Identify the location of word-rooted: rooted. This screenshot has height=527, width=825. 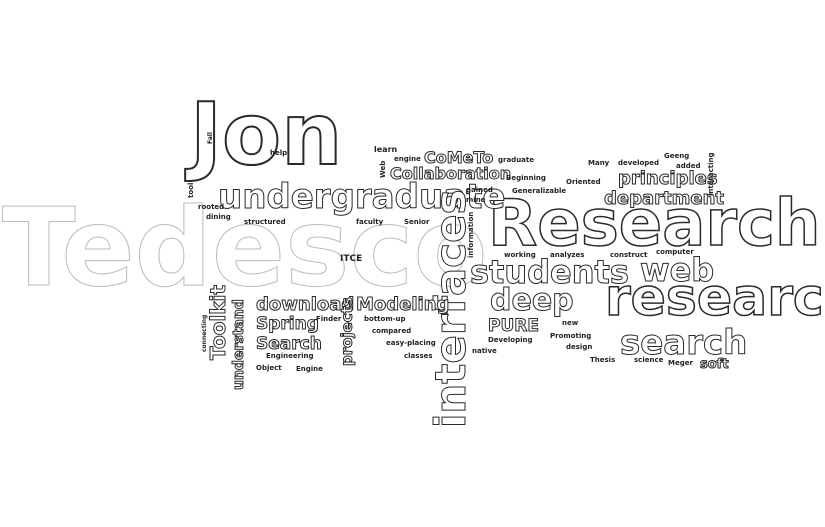
(211, 207).